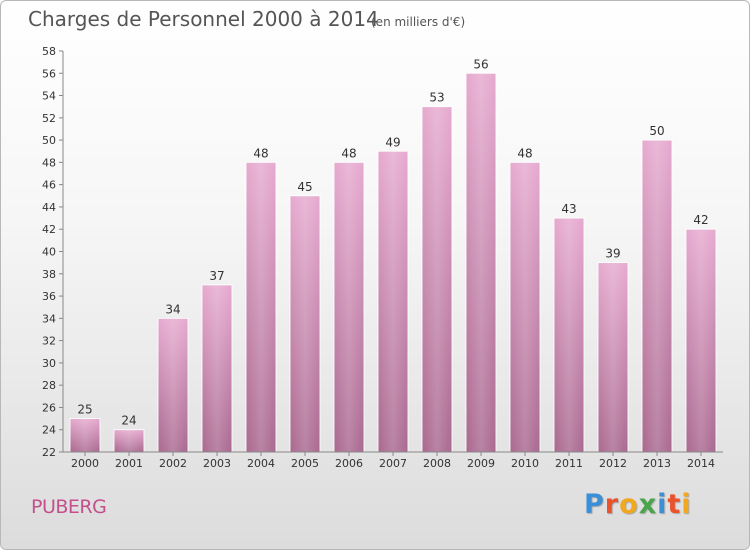 This screenshot has width=750, height=550. I want to click on y-tick-label: 30, so click(49, 363).